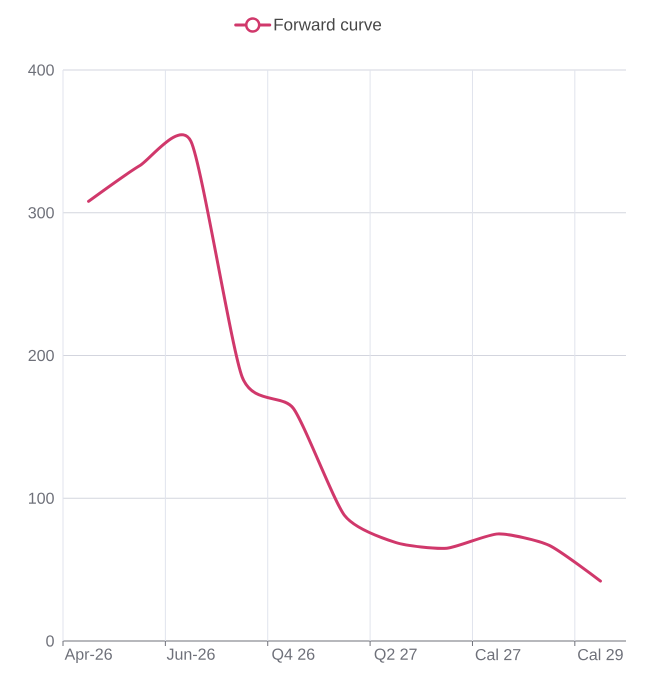  Describe the element at coordinates (41, 356) in the screenshot. I see `y-tick-label: 200` at that location.